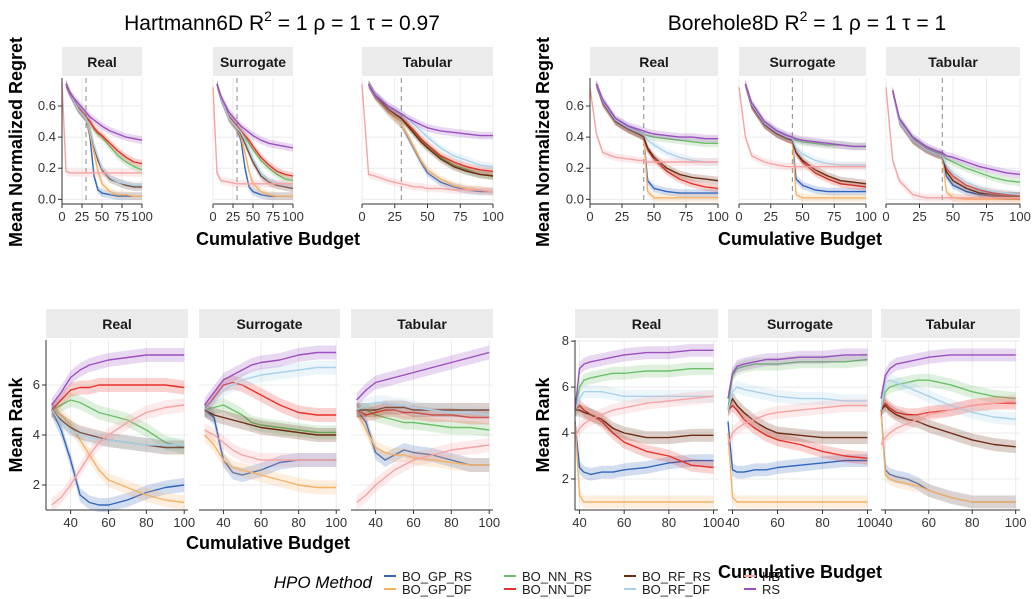 This screenshot has height=599, width=1033. Describe the element at coordinates (575, 105) in the screenshot. I see `y-tick-label: 0.6` at that location.